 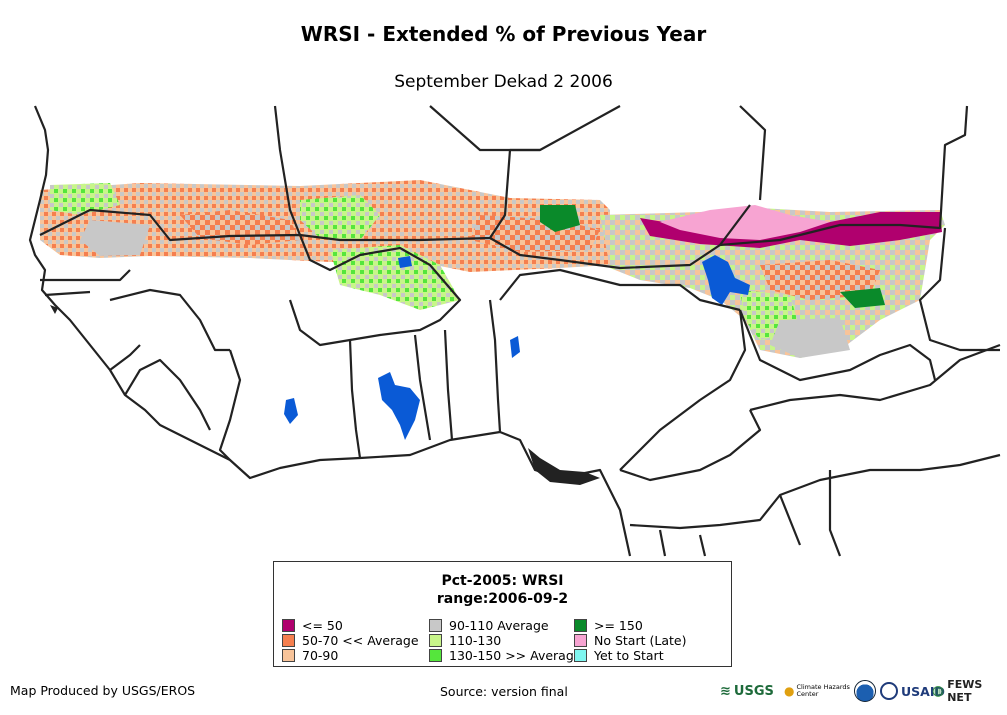 I want to click on legend-item-130-150: 130-150 >> Average, so click(x=505, y=655).